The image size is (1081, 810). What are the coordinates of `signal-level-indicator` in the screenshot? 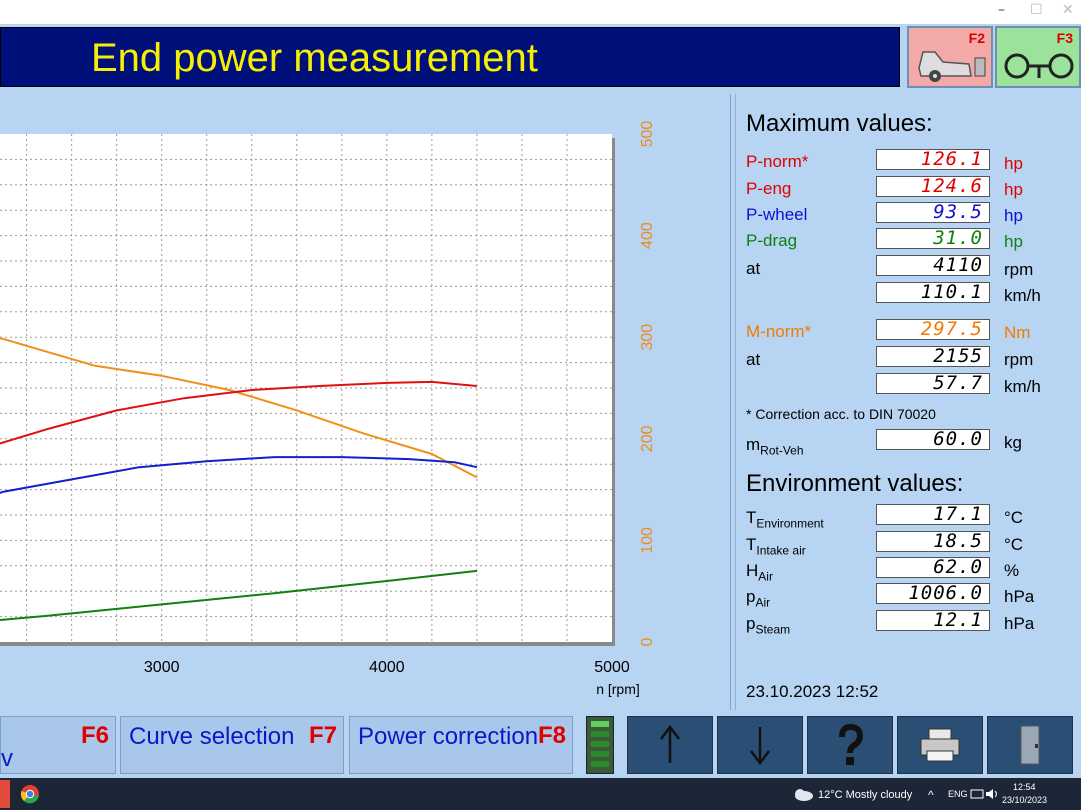 It's located at (600, 745).